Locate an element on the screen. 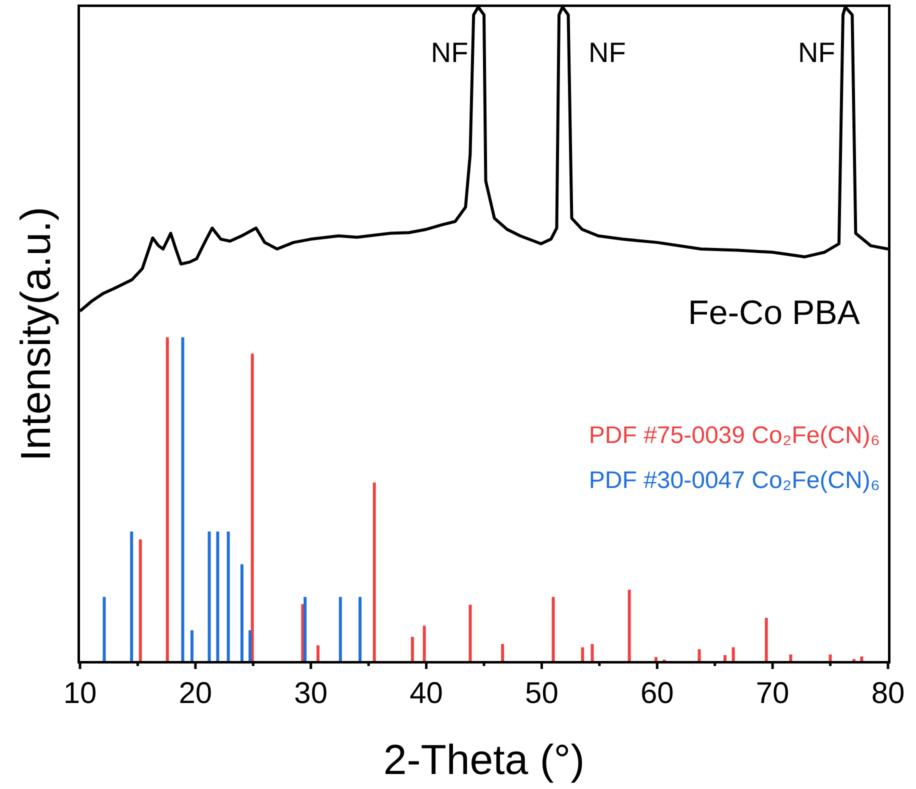  x-tick-label: 50 is located at coordinates (541, 693).